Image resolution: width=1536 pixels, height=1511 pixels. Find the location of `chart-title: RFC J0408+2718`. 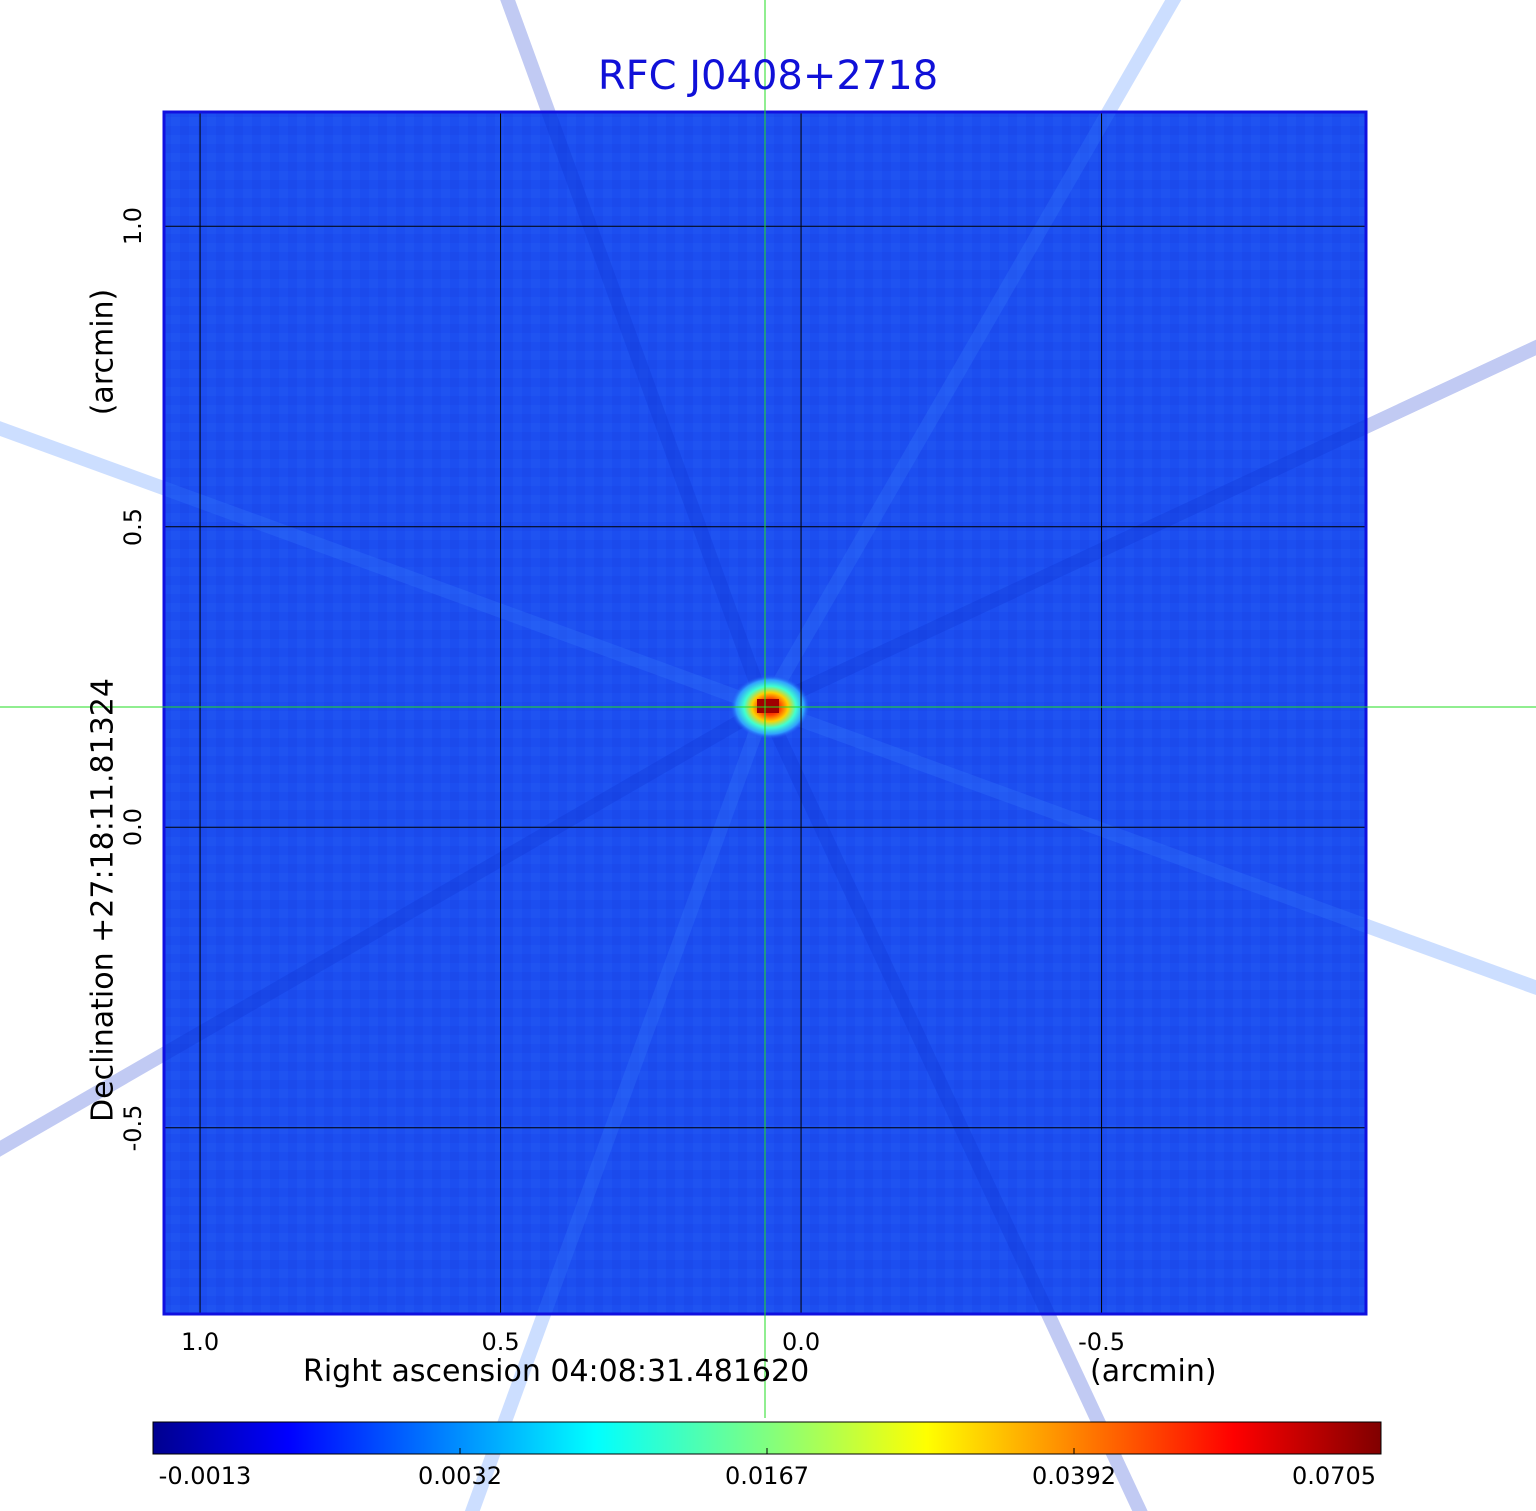

chart-title: RFC J0408+2718 is located at coordinates (768, 76).